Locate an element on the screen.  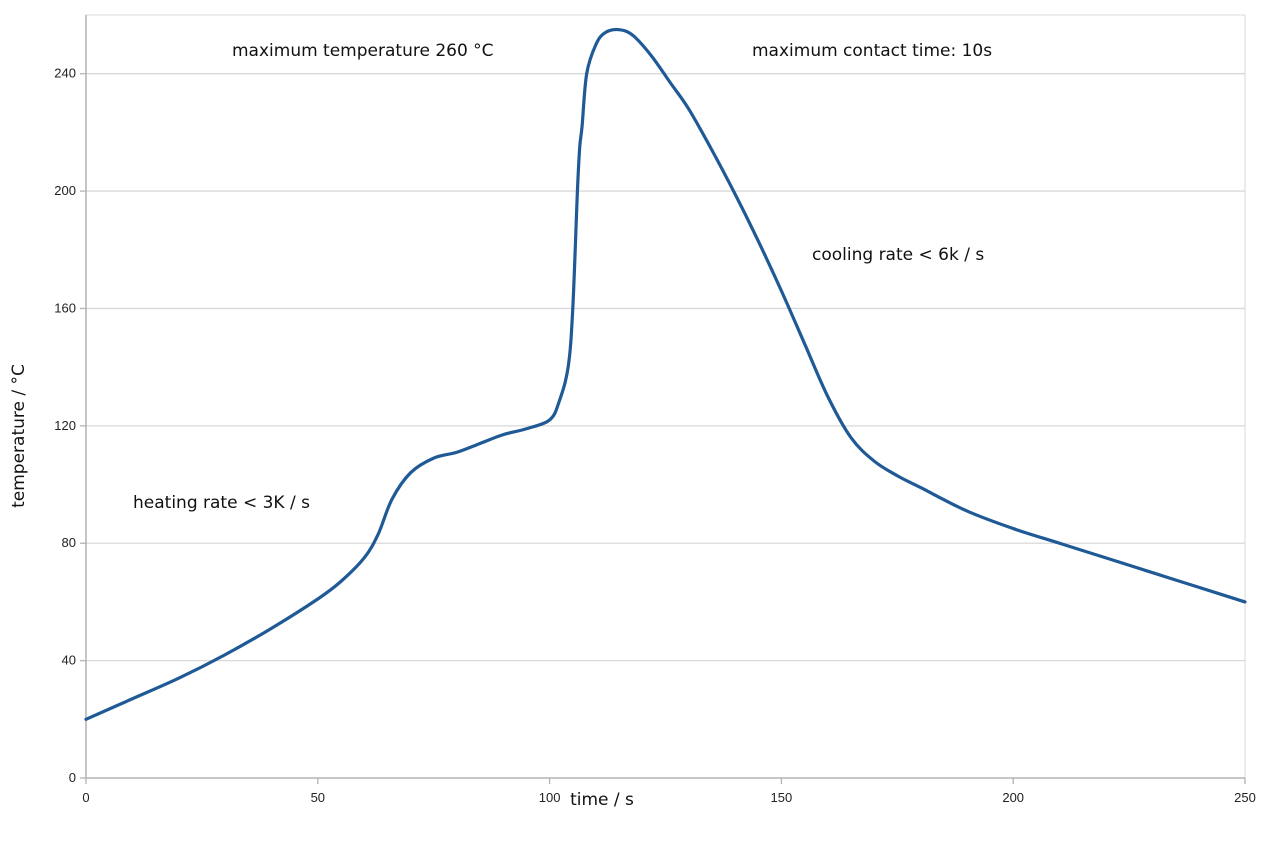
x-tick-label: 100 is located at coordinates (550, 797).